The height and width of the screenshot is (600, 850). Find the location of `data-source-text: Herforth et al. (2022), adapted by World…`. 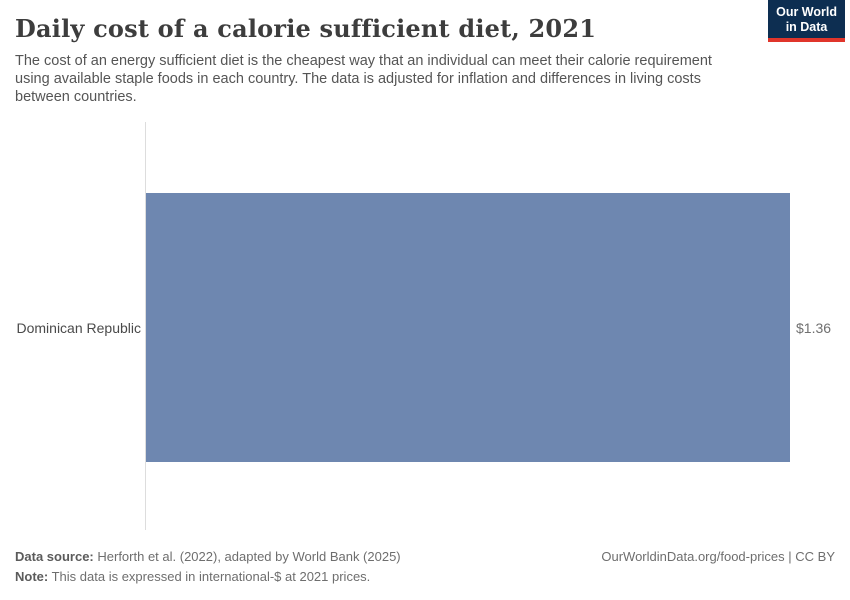

data-source-text: Herforth et al. (2022), adapted by World… is located at coordinates (249, 556).